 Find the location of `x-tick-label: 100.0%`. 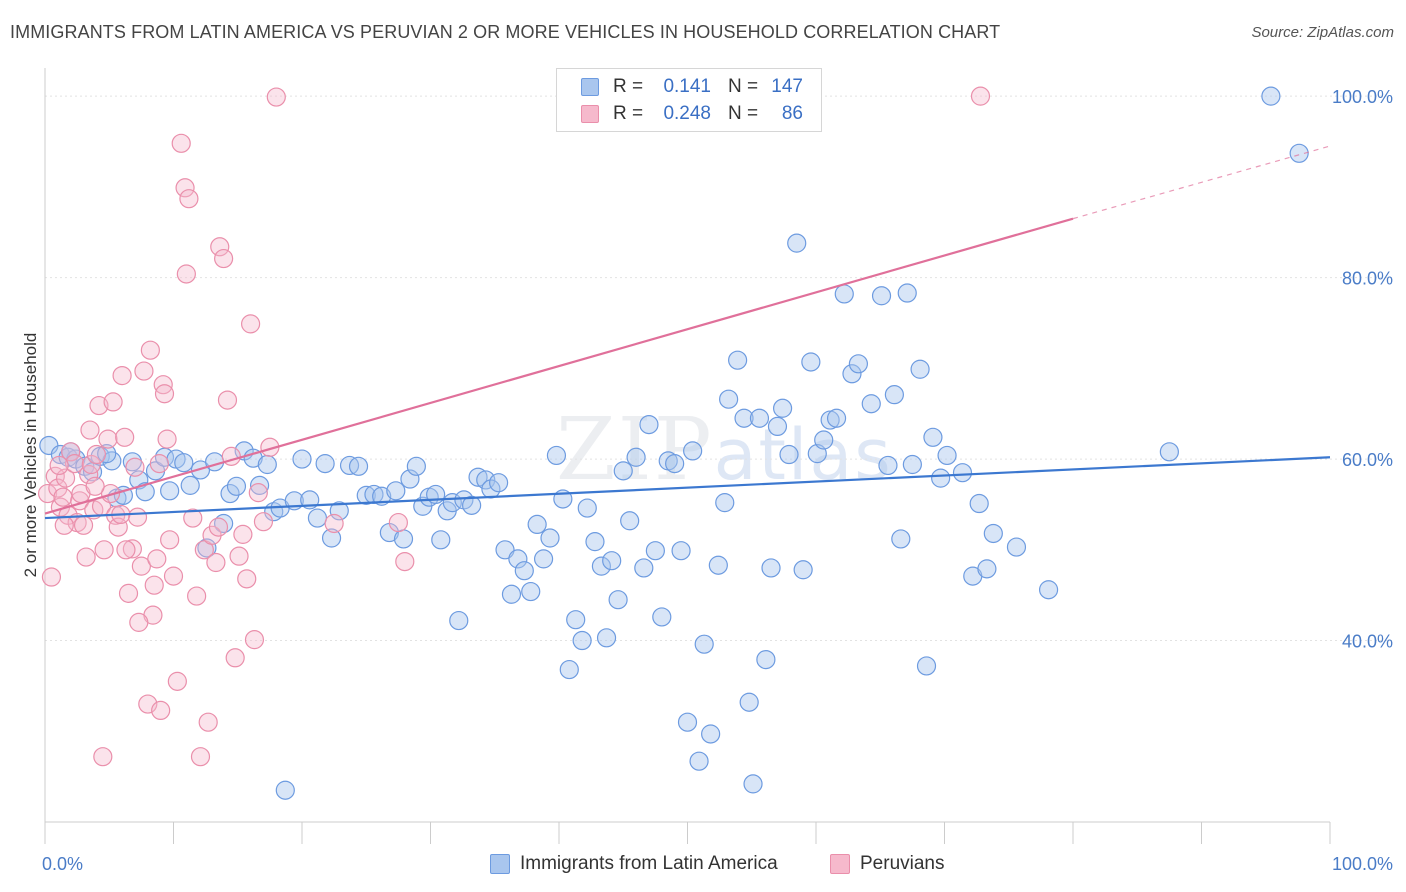

x-tick-label: 100.0% is located at coordinates (1362, 864).